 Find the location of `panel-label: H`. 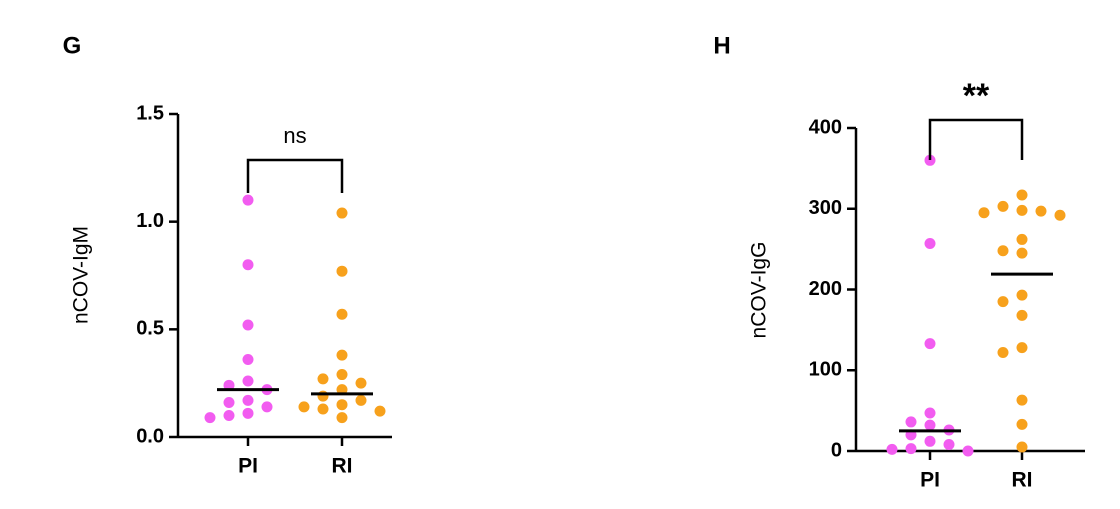

panel-label: H is located at coordinates (721, 45).